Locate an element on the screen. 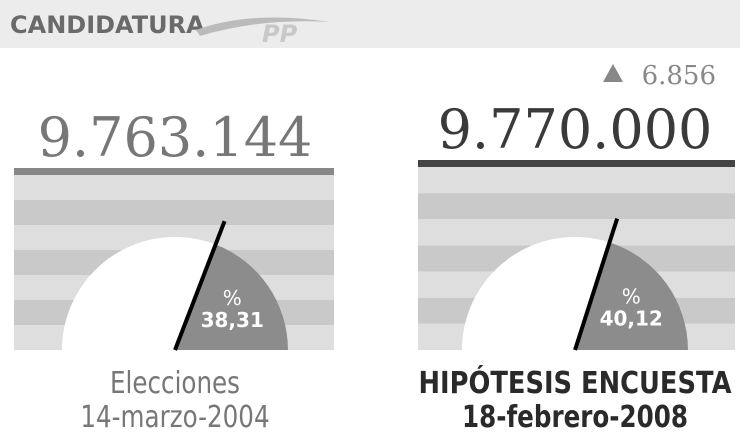 Image resolution: width=740 pixels, height=442 pixels. percent-label: 38,31 is located at coordinates (232, 320).